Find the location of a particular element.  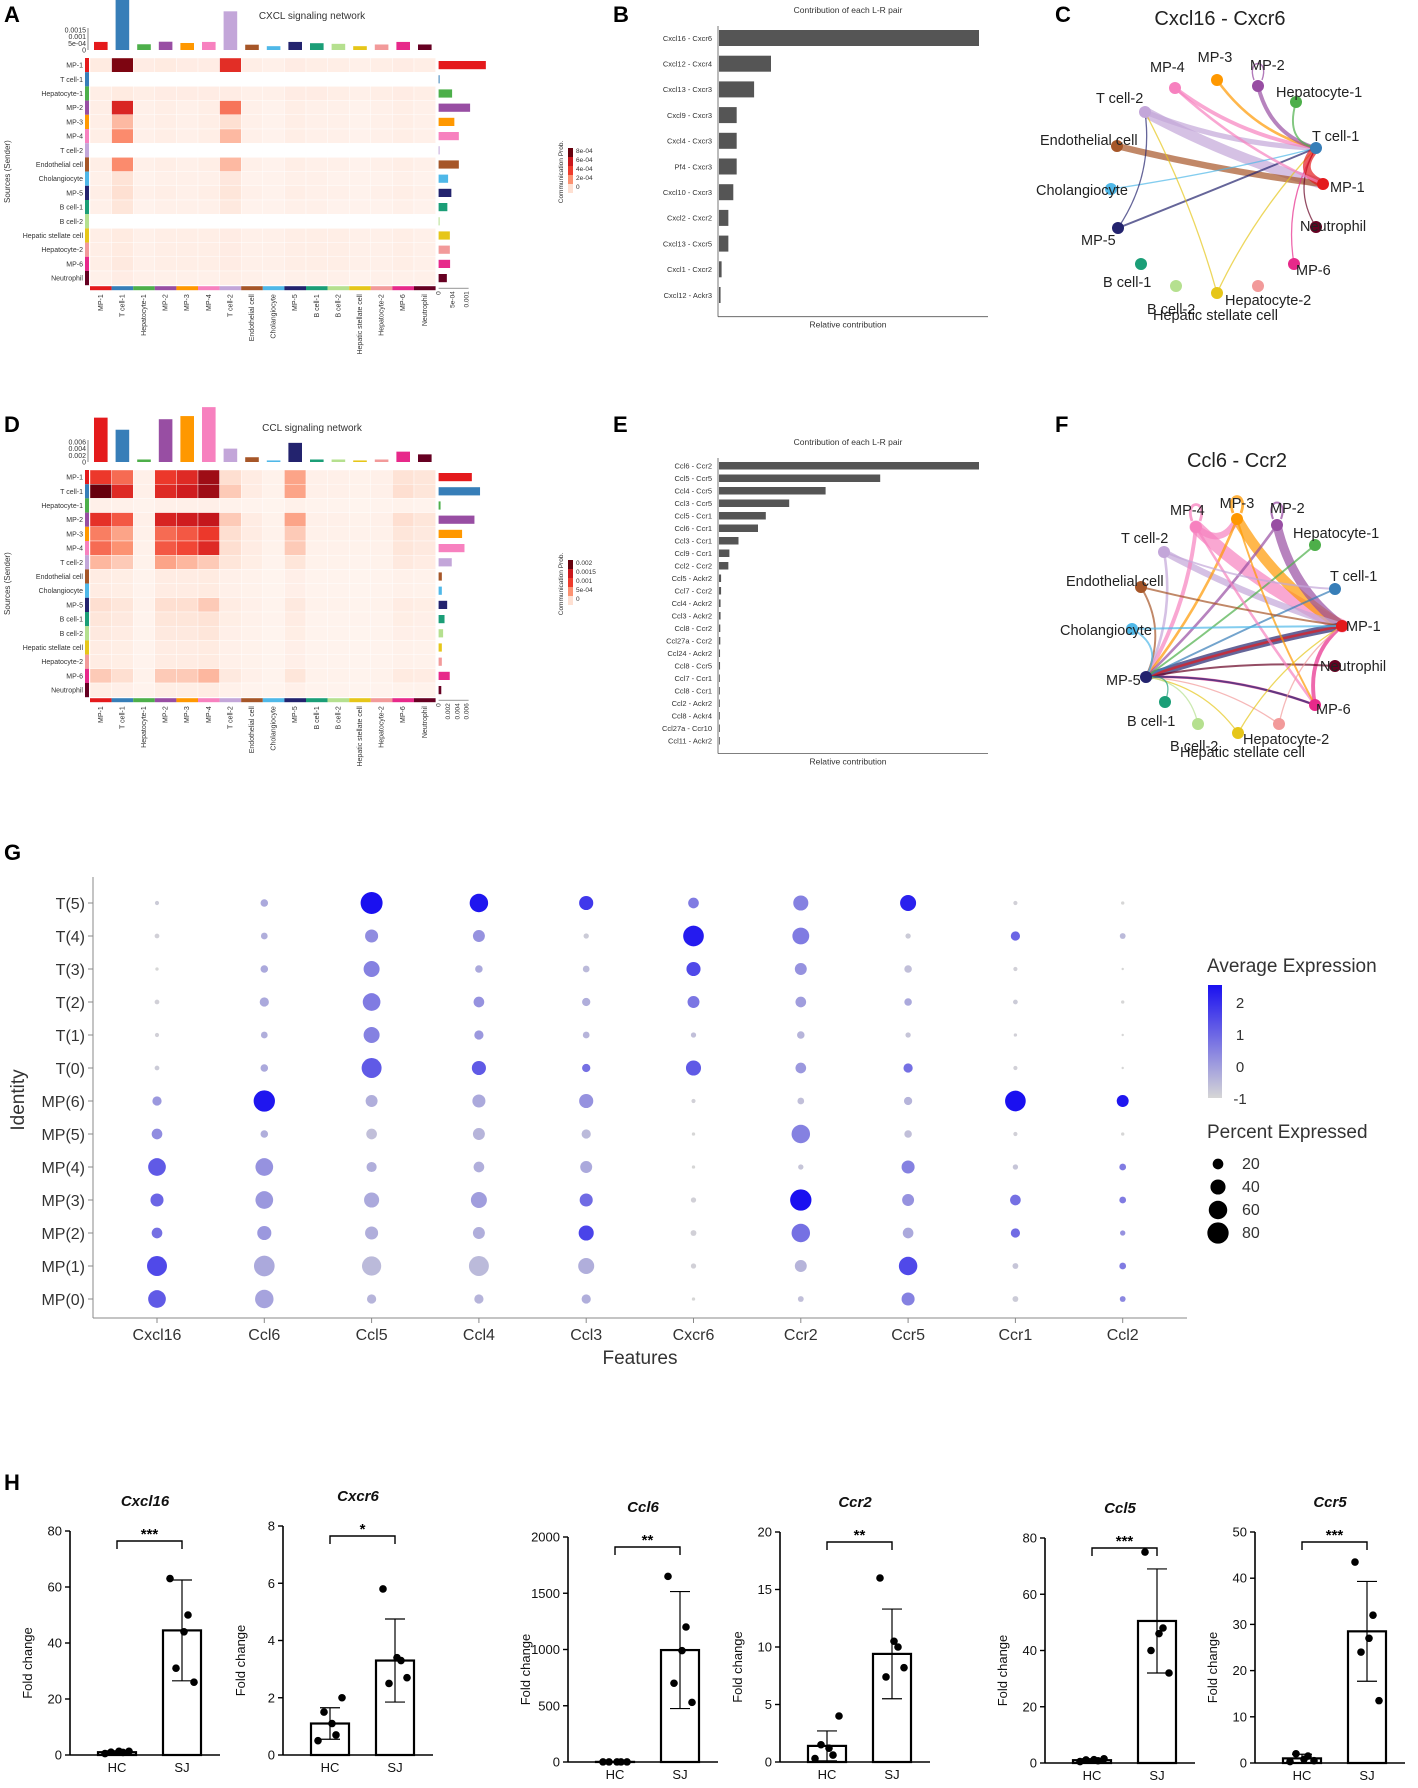

network-f-node is located at coordinates (1198, 724).